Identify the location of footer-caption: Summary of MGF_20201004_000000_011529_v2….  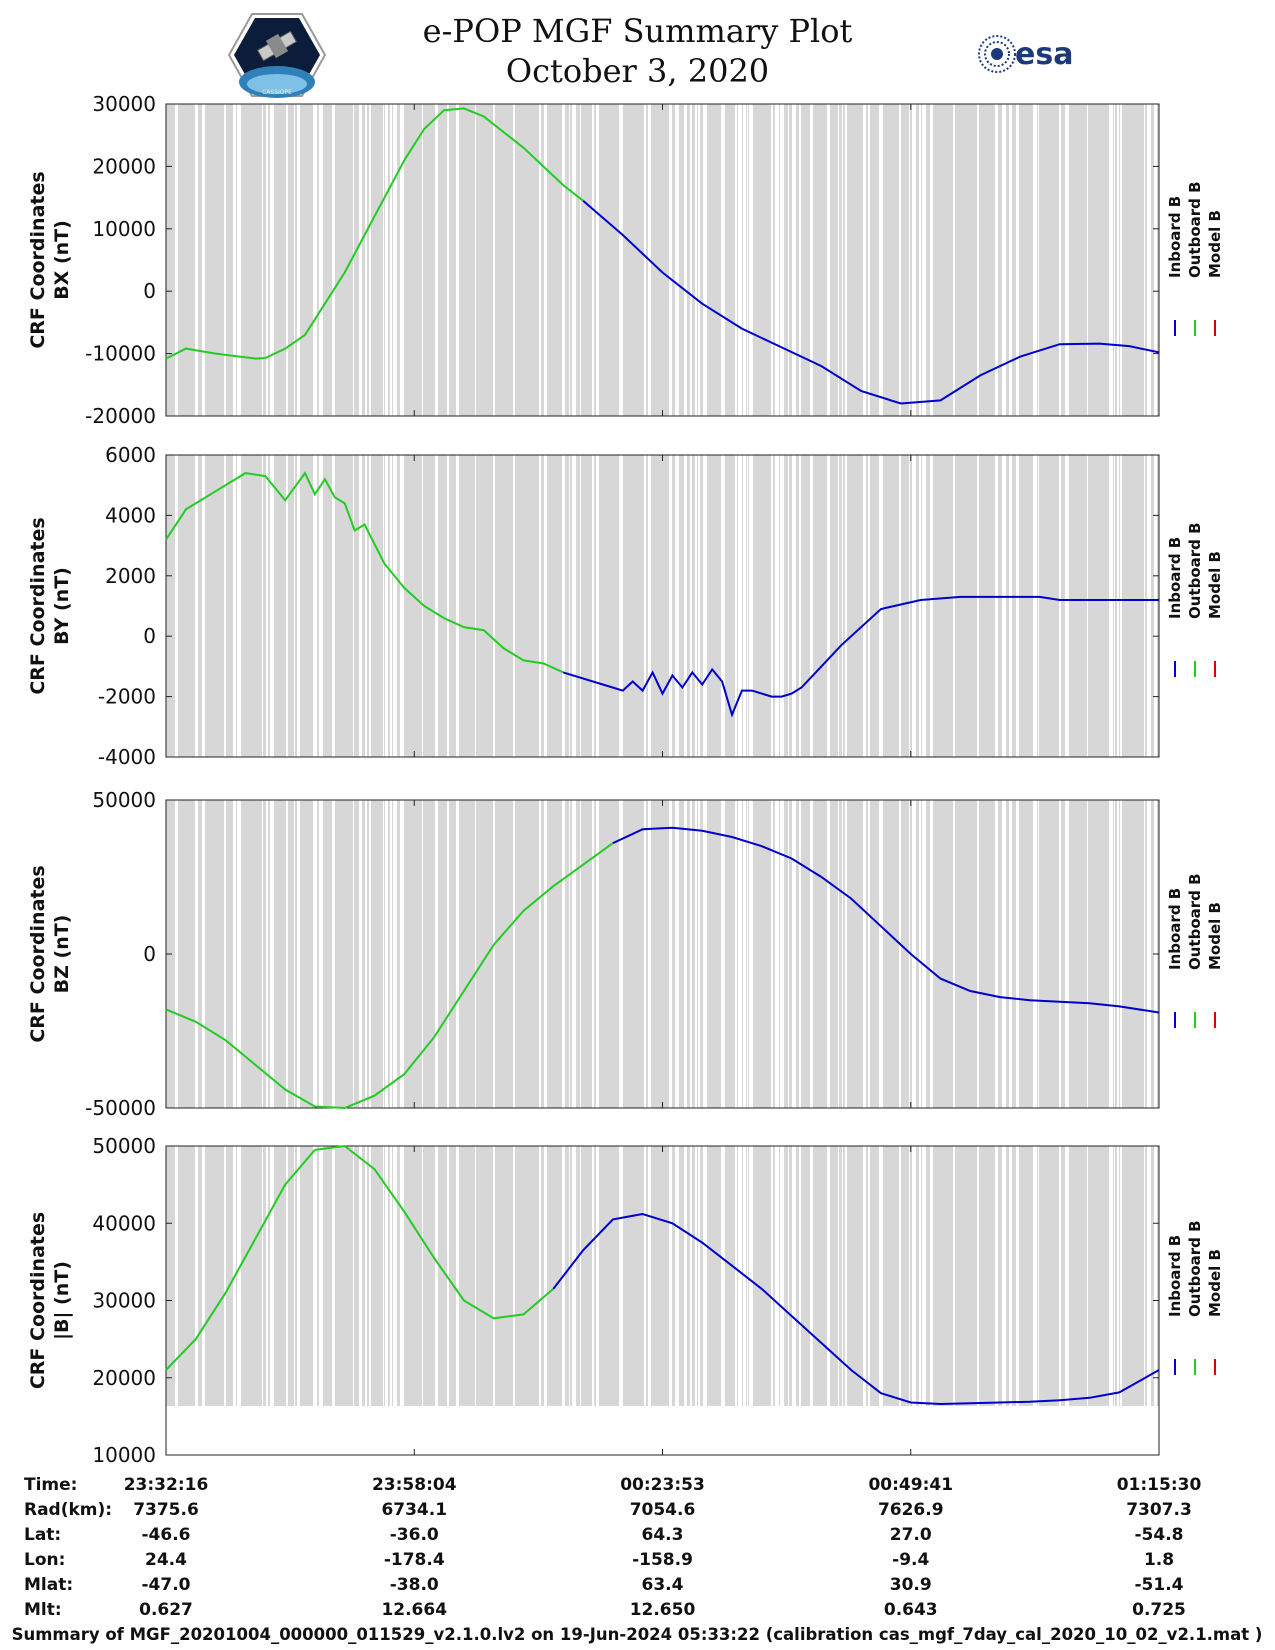
(637, 1634).